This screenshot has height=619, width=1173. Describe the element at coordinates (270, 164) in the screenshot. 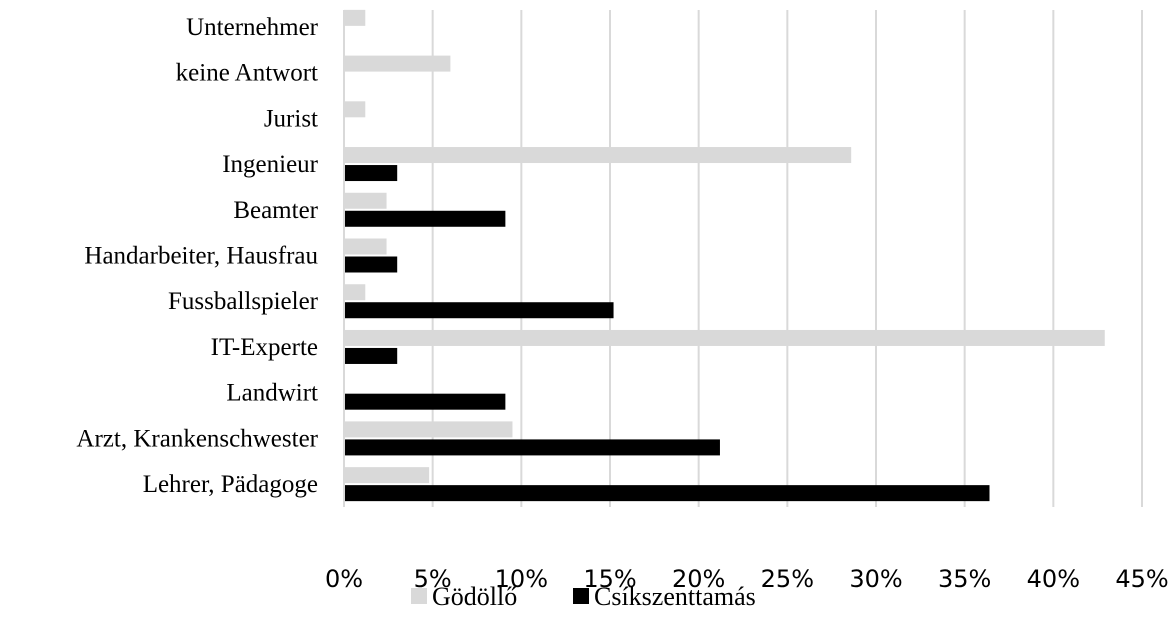

I see `category-label: Ingenieur` at that location.